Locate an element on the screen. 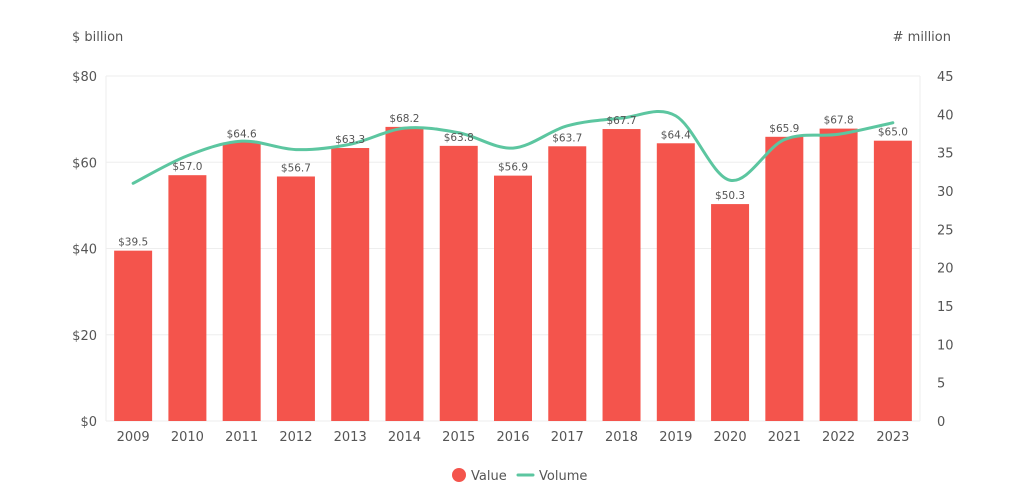 This screenshot has height=503, width=1024. bar-value-label: $39.5 is located at coordinates (133, 243).